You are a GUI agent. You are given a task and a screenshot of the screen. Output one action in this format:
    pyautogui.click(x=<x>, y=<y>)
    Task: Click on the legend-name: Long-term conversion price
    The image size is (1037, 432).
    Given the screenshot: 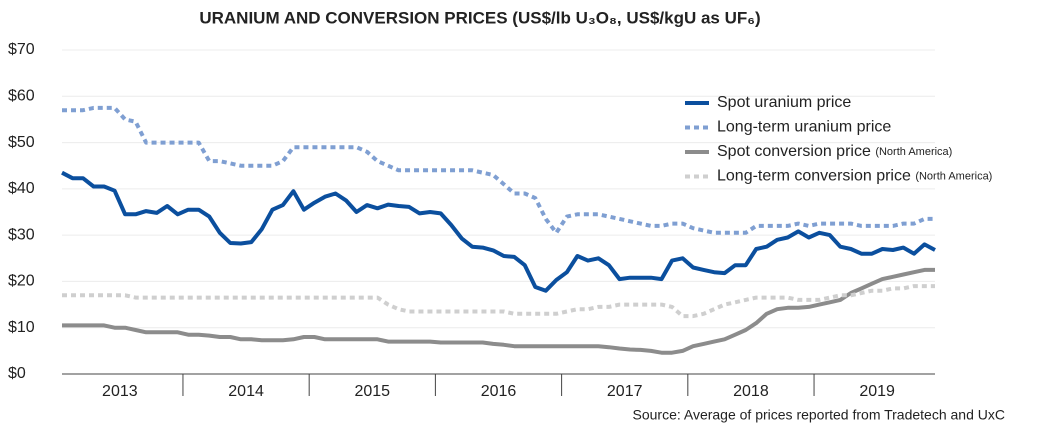 What is the action you would take?
    pyautogui.click(x=814, y=176)
    